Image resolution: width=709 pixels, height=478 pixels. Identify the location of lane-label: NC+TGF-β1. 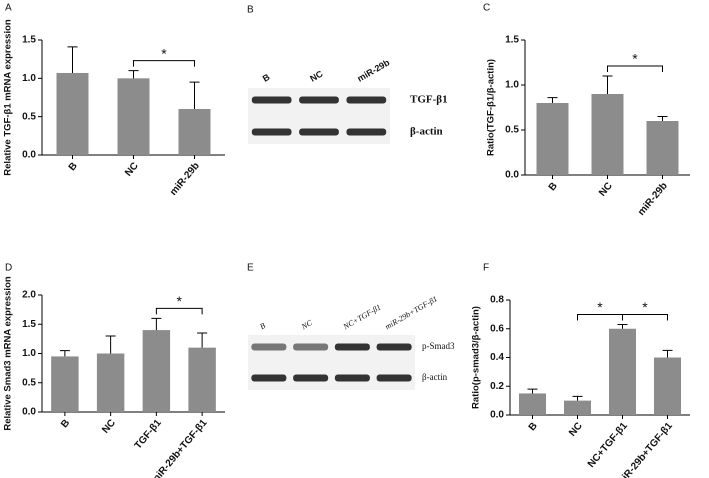
(362, 317).